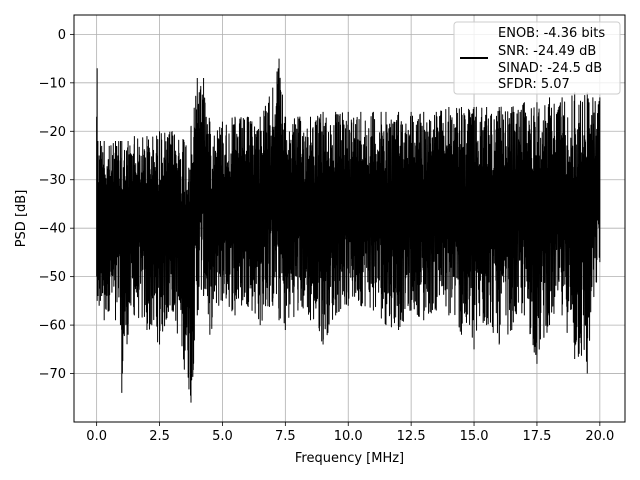  What do you see at coordinates (411, 436) in the screenshot?
I see `x-tick-label: 12.5` at bounding box center [411, 436].